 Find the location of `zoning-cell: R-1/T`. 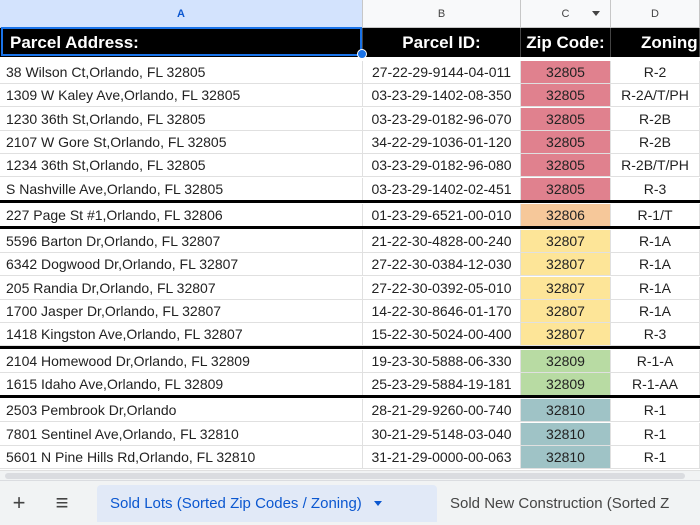

zoning-cell: R-1/T is located at coordinates (655, 215).